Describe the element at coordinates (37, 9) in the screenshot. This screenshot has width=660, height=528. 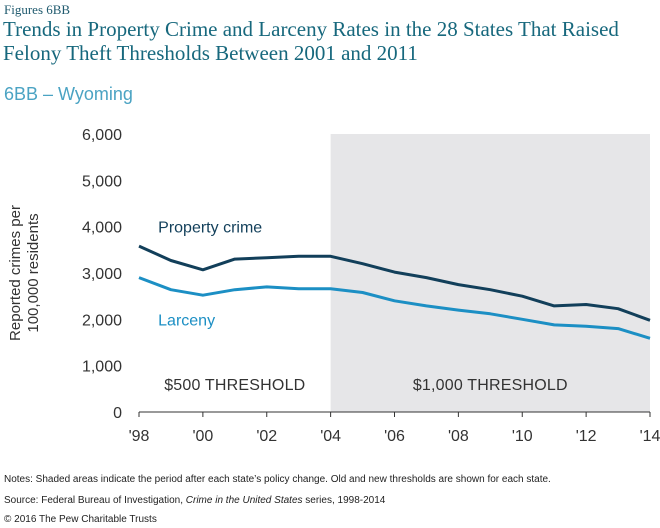
I see `figure-label: Figures 6BB` at that location.